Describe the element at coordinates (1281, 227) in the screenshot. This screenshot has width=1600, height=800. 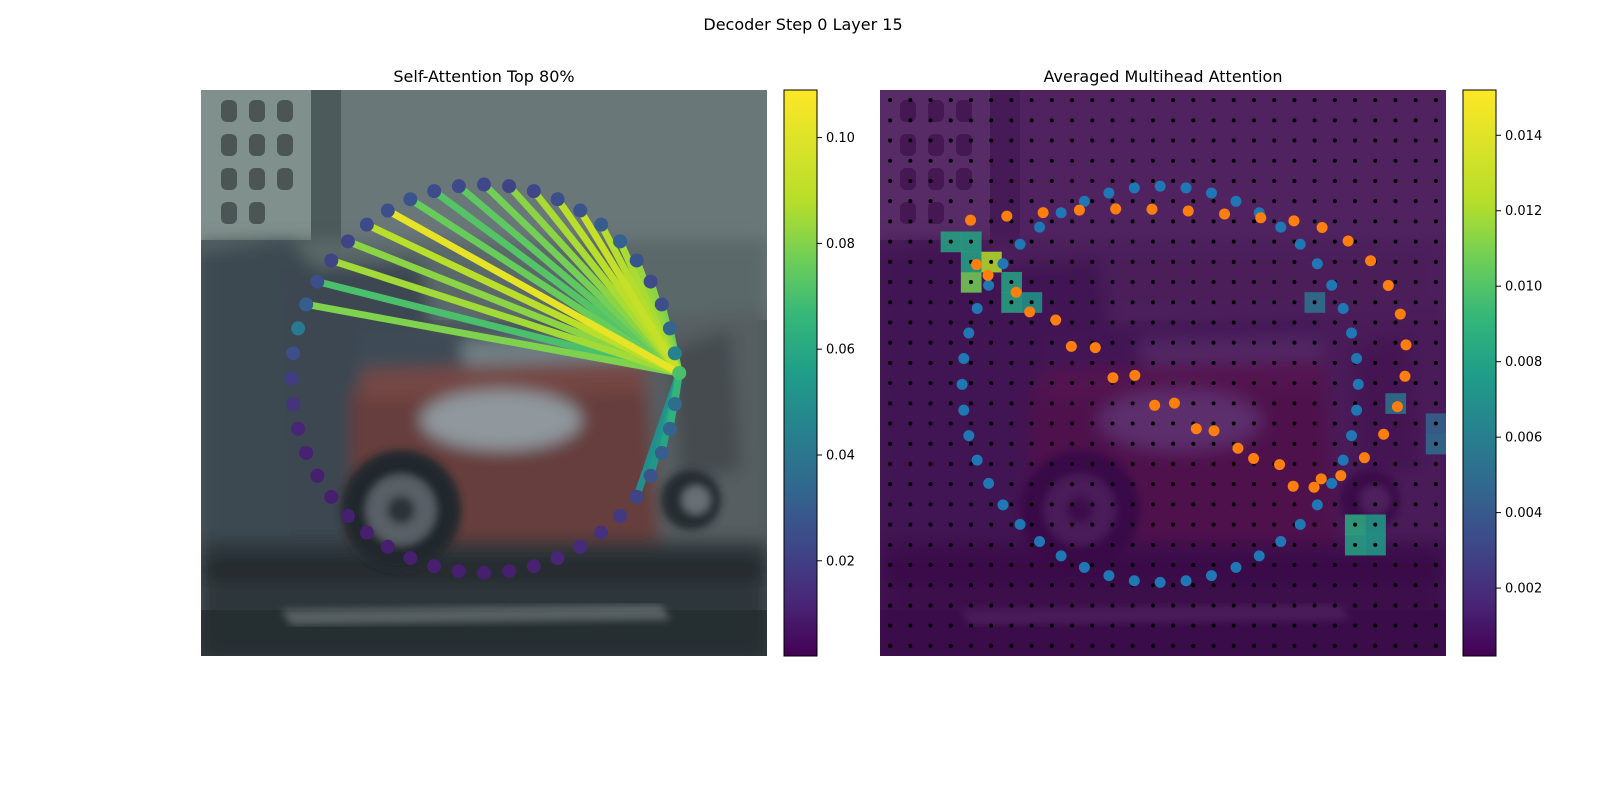
I see `blue-point` at that location.